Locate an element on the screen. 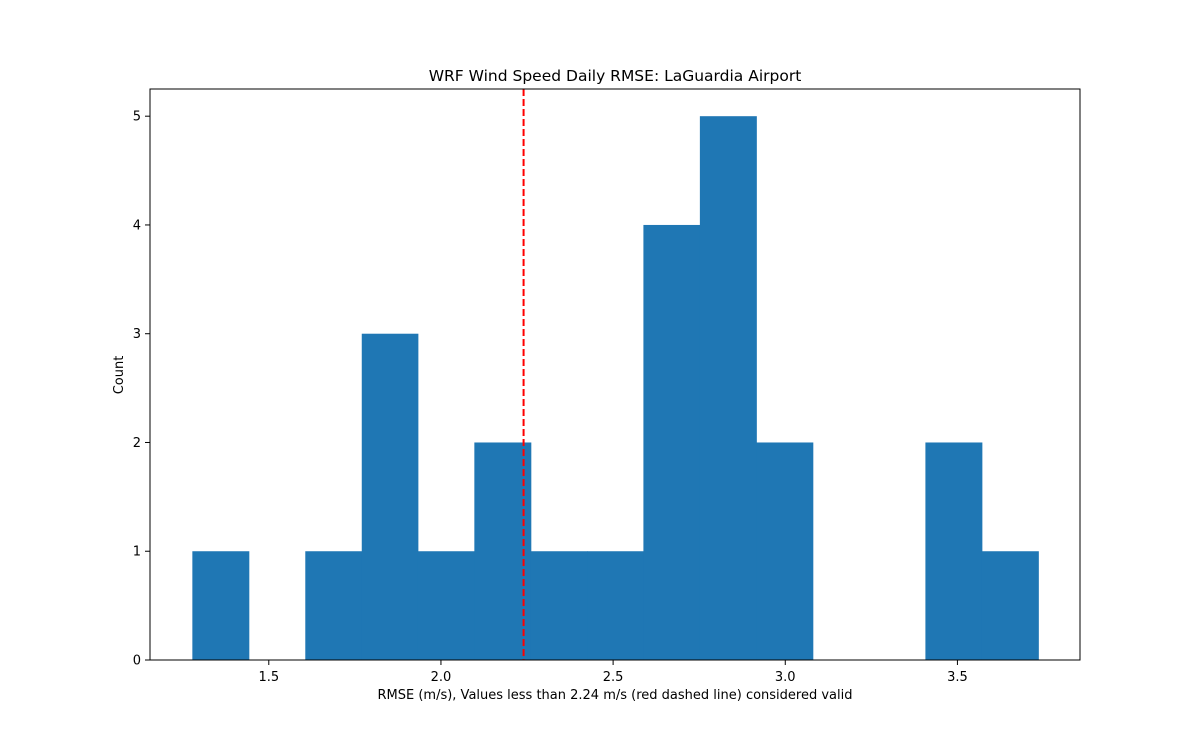 Image resolution: width=1200 pixels, height=741 pixels. y-tick-label: 2 is located at coordinates (137, 443).